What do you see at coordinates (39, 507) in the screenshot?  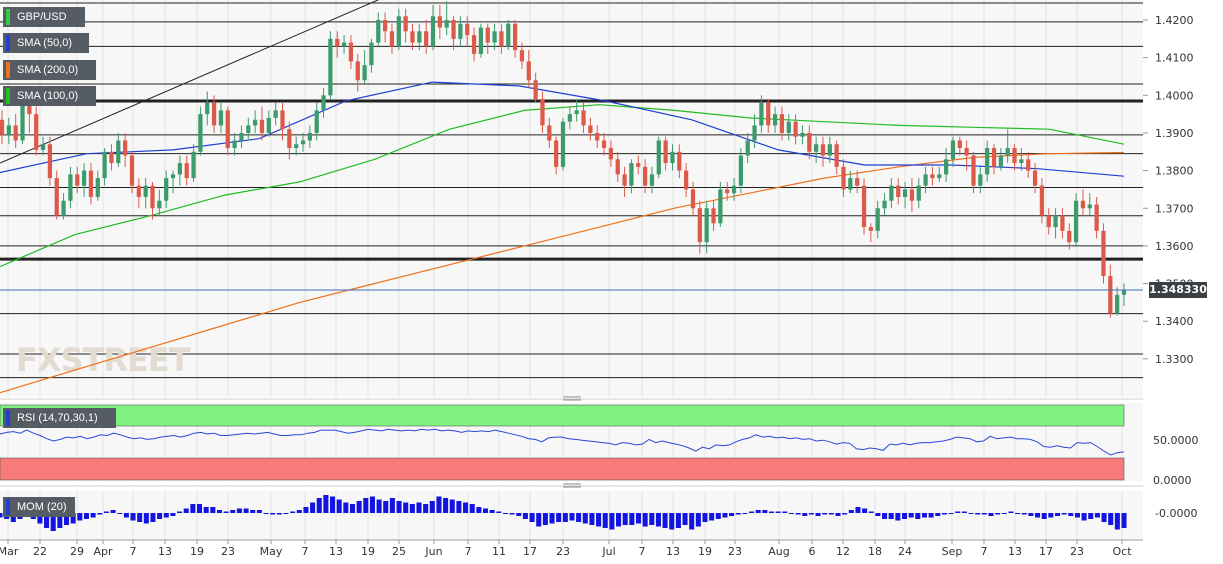 I see `mom-legend: MOM (20)` at bounding box center [39, 507].